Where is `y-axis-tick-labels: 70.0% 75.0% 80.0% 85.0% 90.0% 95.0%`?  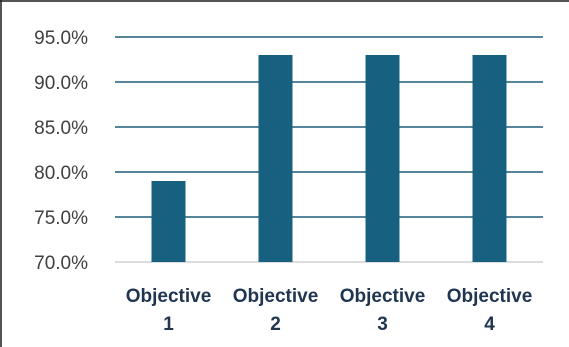 y-axis-tick-labels: 70.0% 75.0% 80.0% 85.0% 90.0% 95.0% is located at coordinates (61, 151).